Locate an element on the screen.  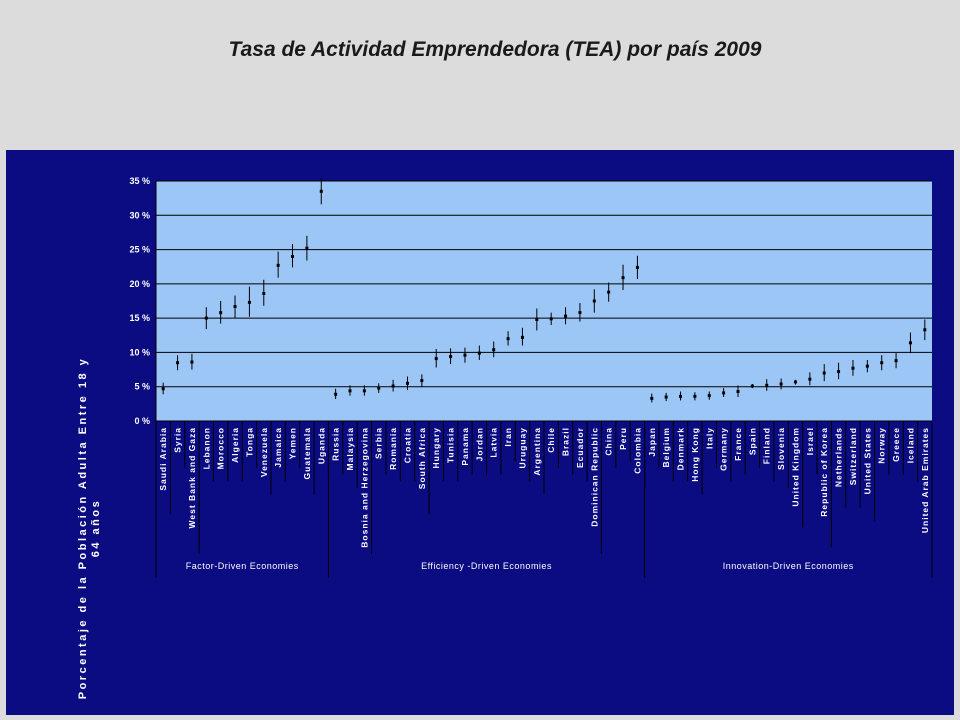
y-tick-label: 5 % is located at coordinates (142, 387).